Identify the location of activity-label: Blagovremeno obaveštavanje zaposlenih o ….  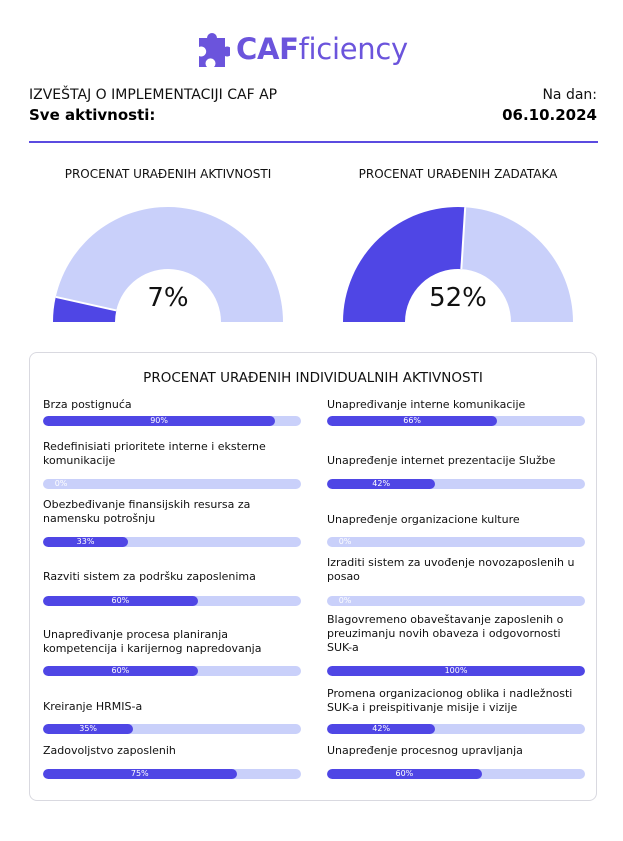
(445, 633).